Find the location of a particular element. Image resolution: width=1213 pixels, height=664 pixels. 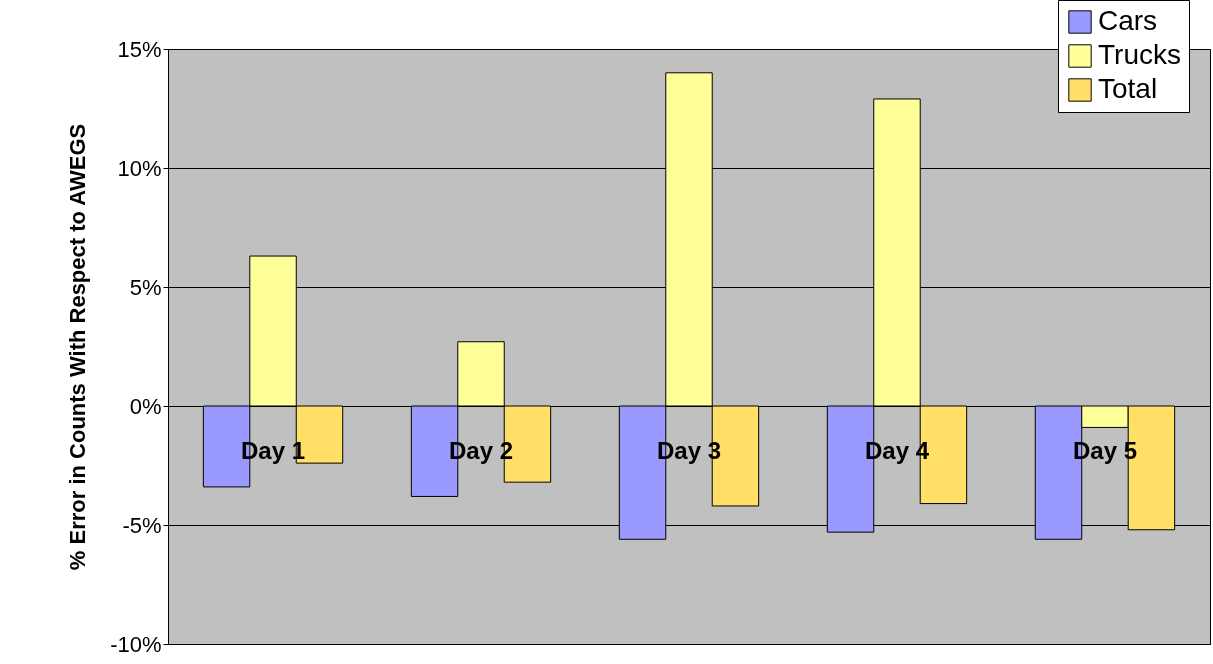

y-axis-title: % Error in Counts With Respect to AWEGS is located at coordinates (78, 347).